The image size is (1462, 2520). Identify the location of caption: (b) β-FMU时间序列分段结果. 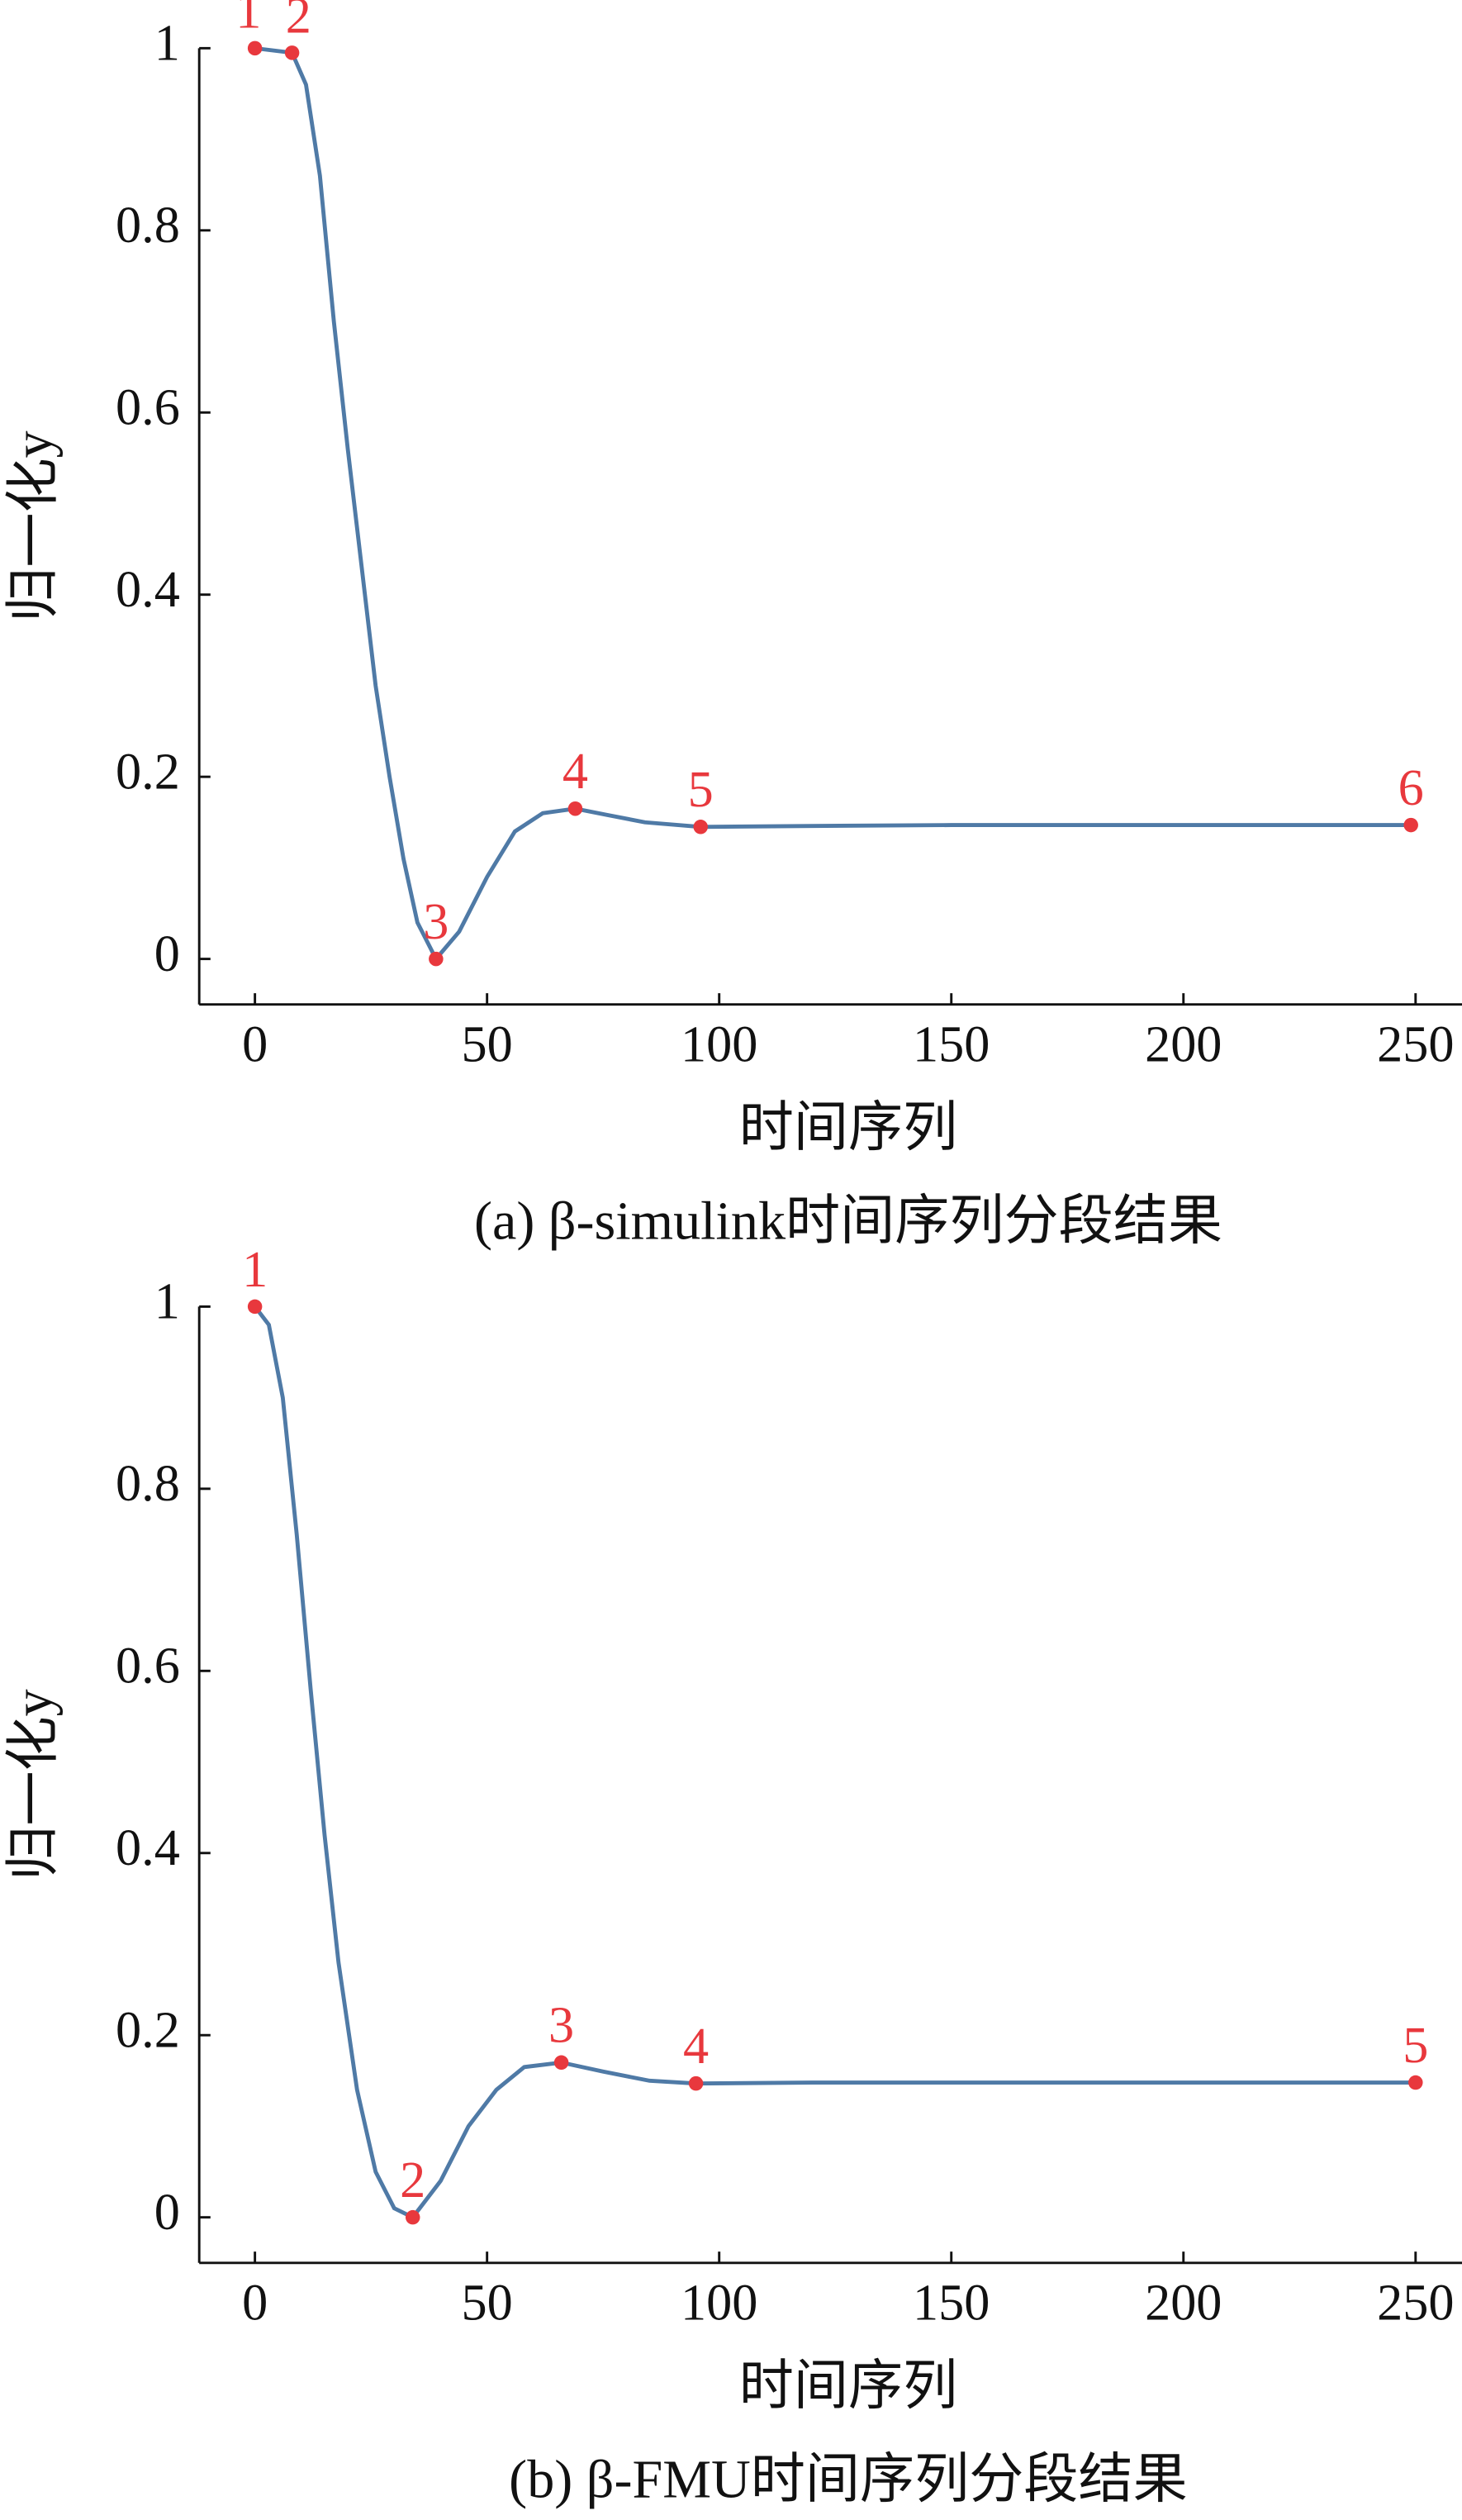
(848, 2479).